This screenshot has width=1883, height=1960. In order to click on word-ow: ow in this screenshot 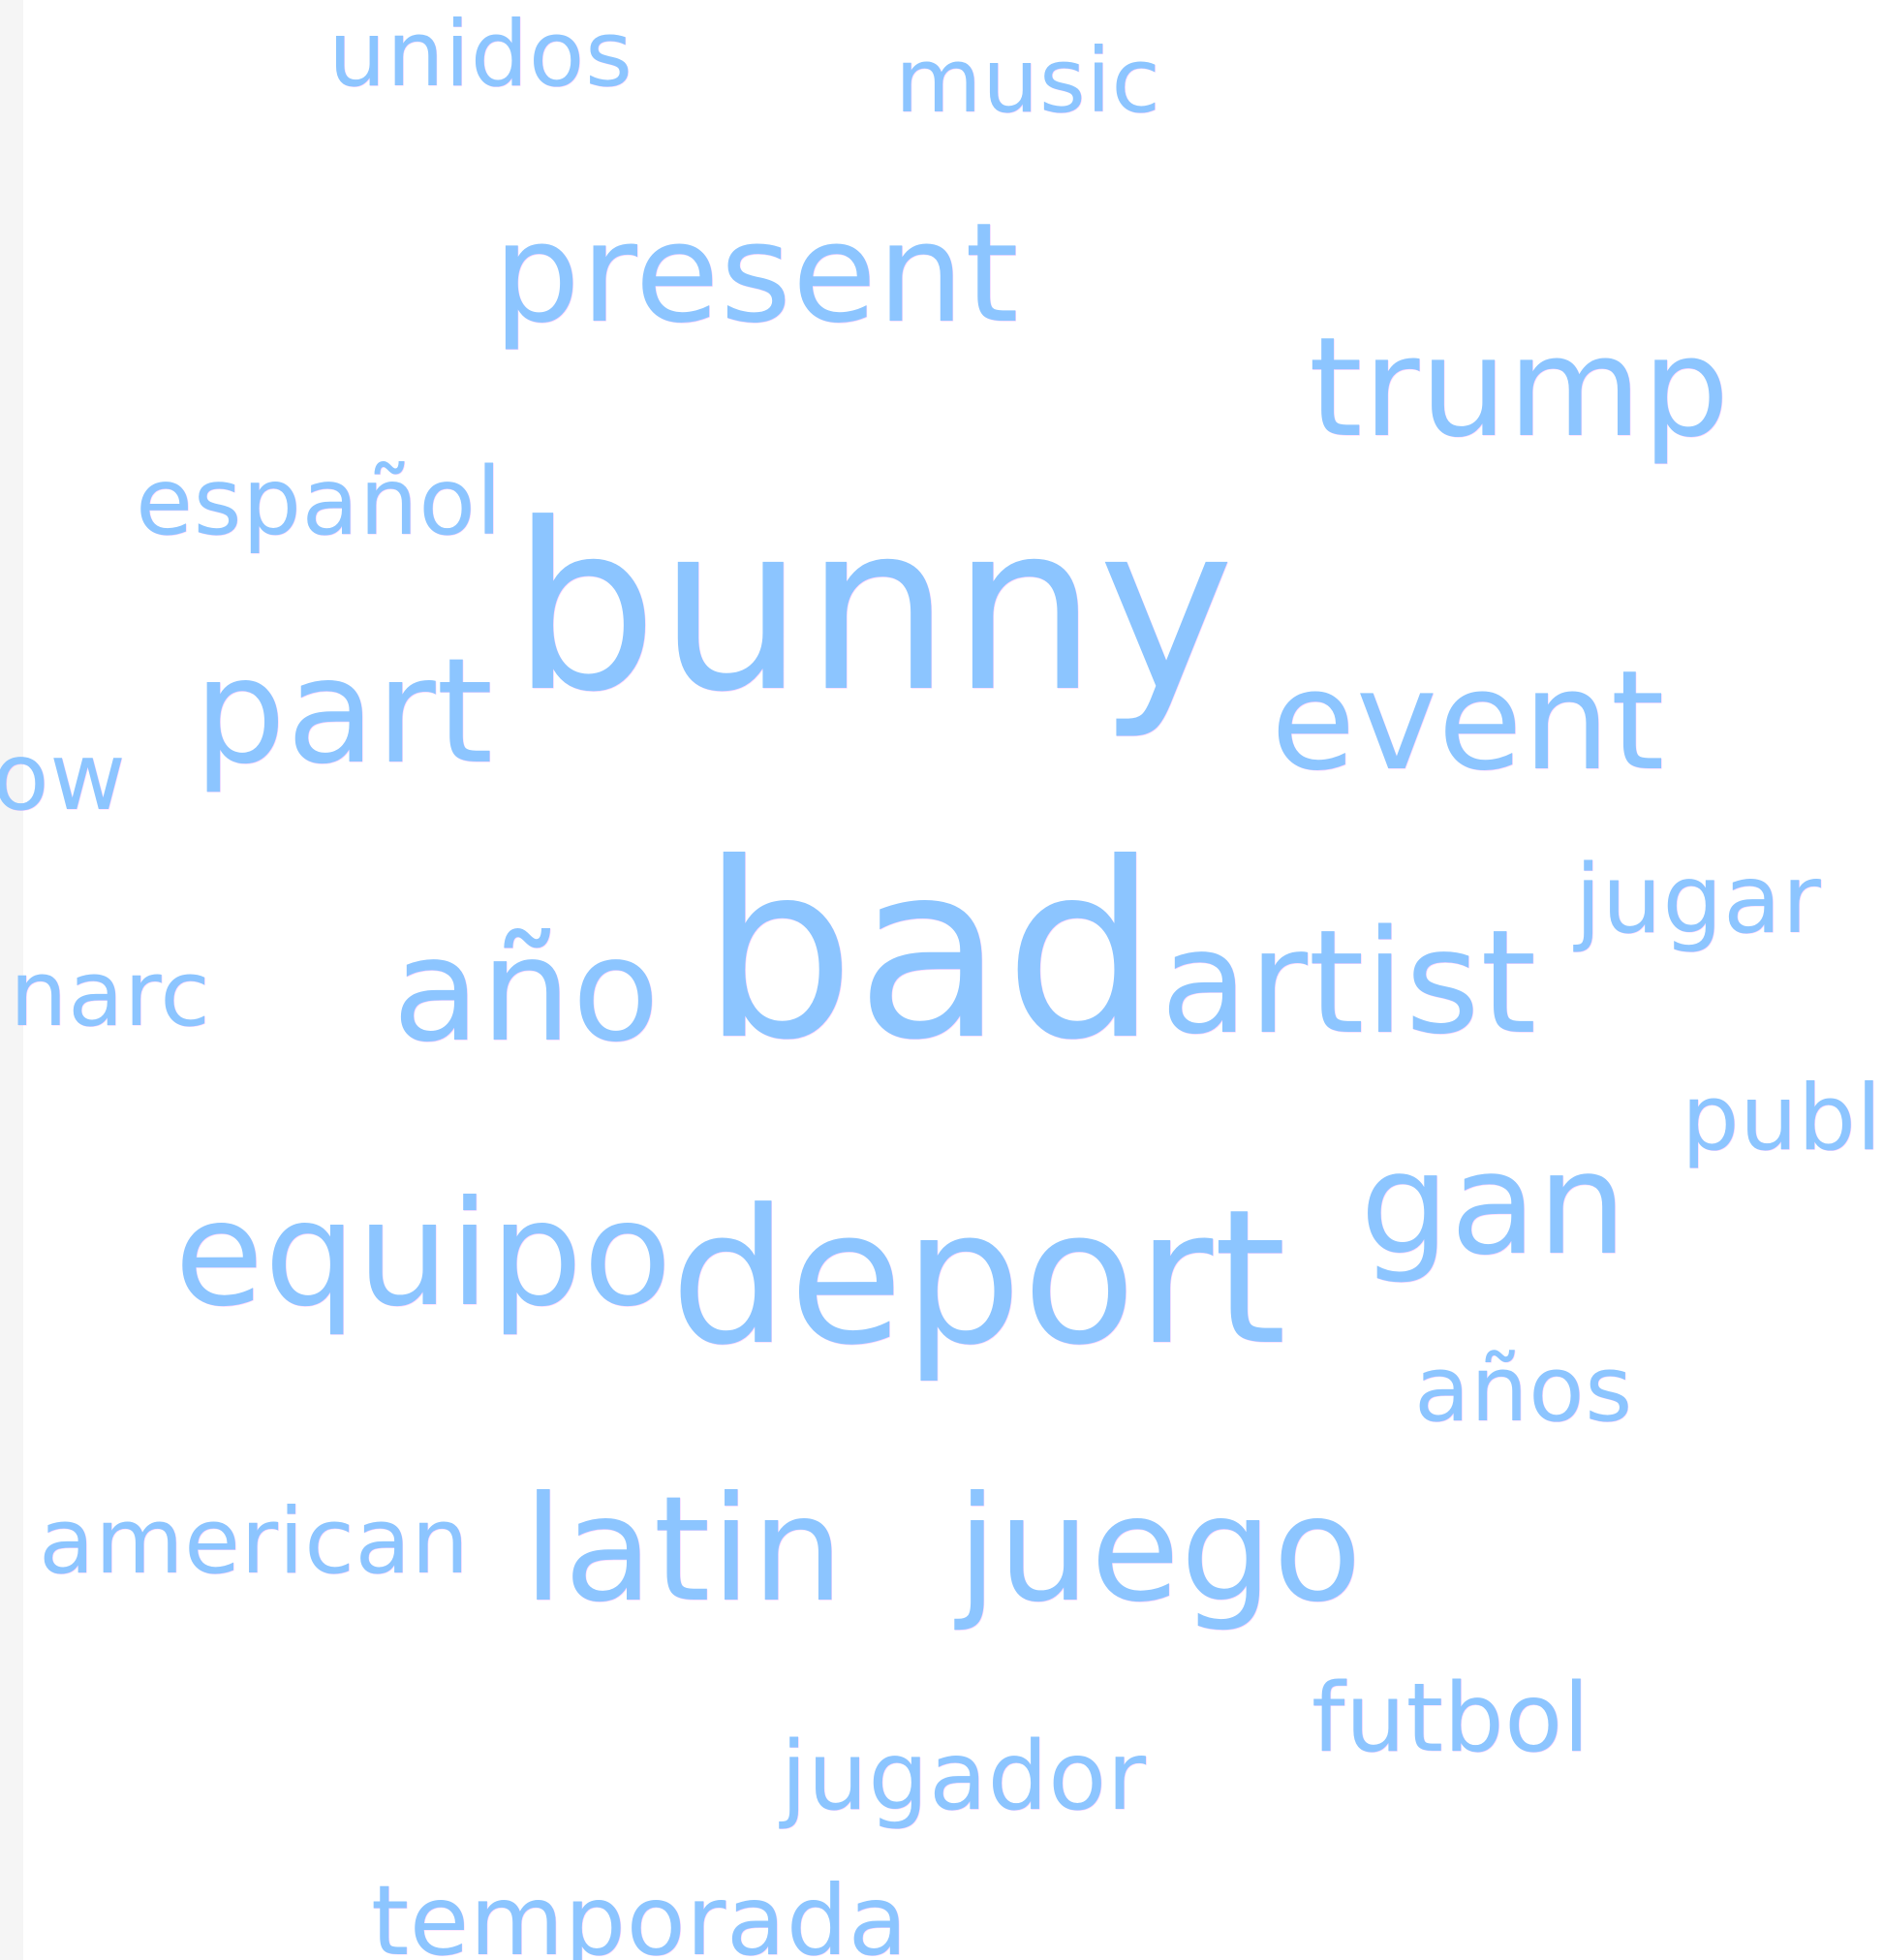, I will do `click(63, 777)`.